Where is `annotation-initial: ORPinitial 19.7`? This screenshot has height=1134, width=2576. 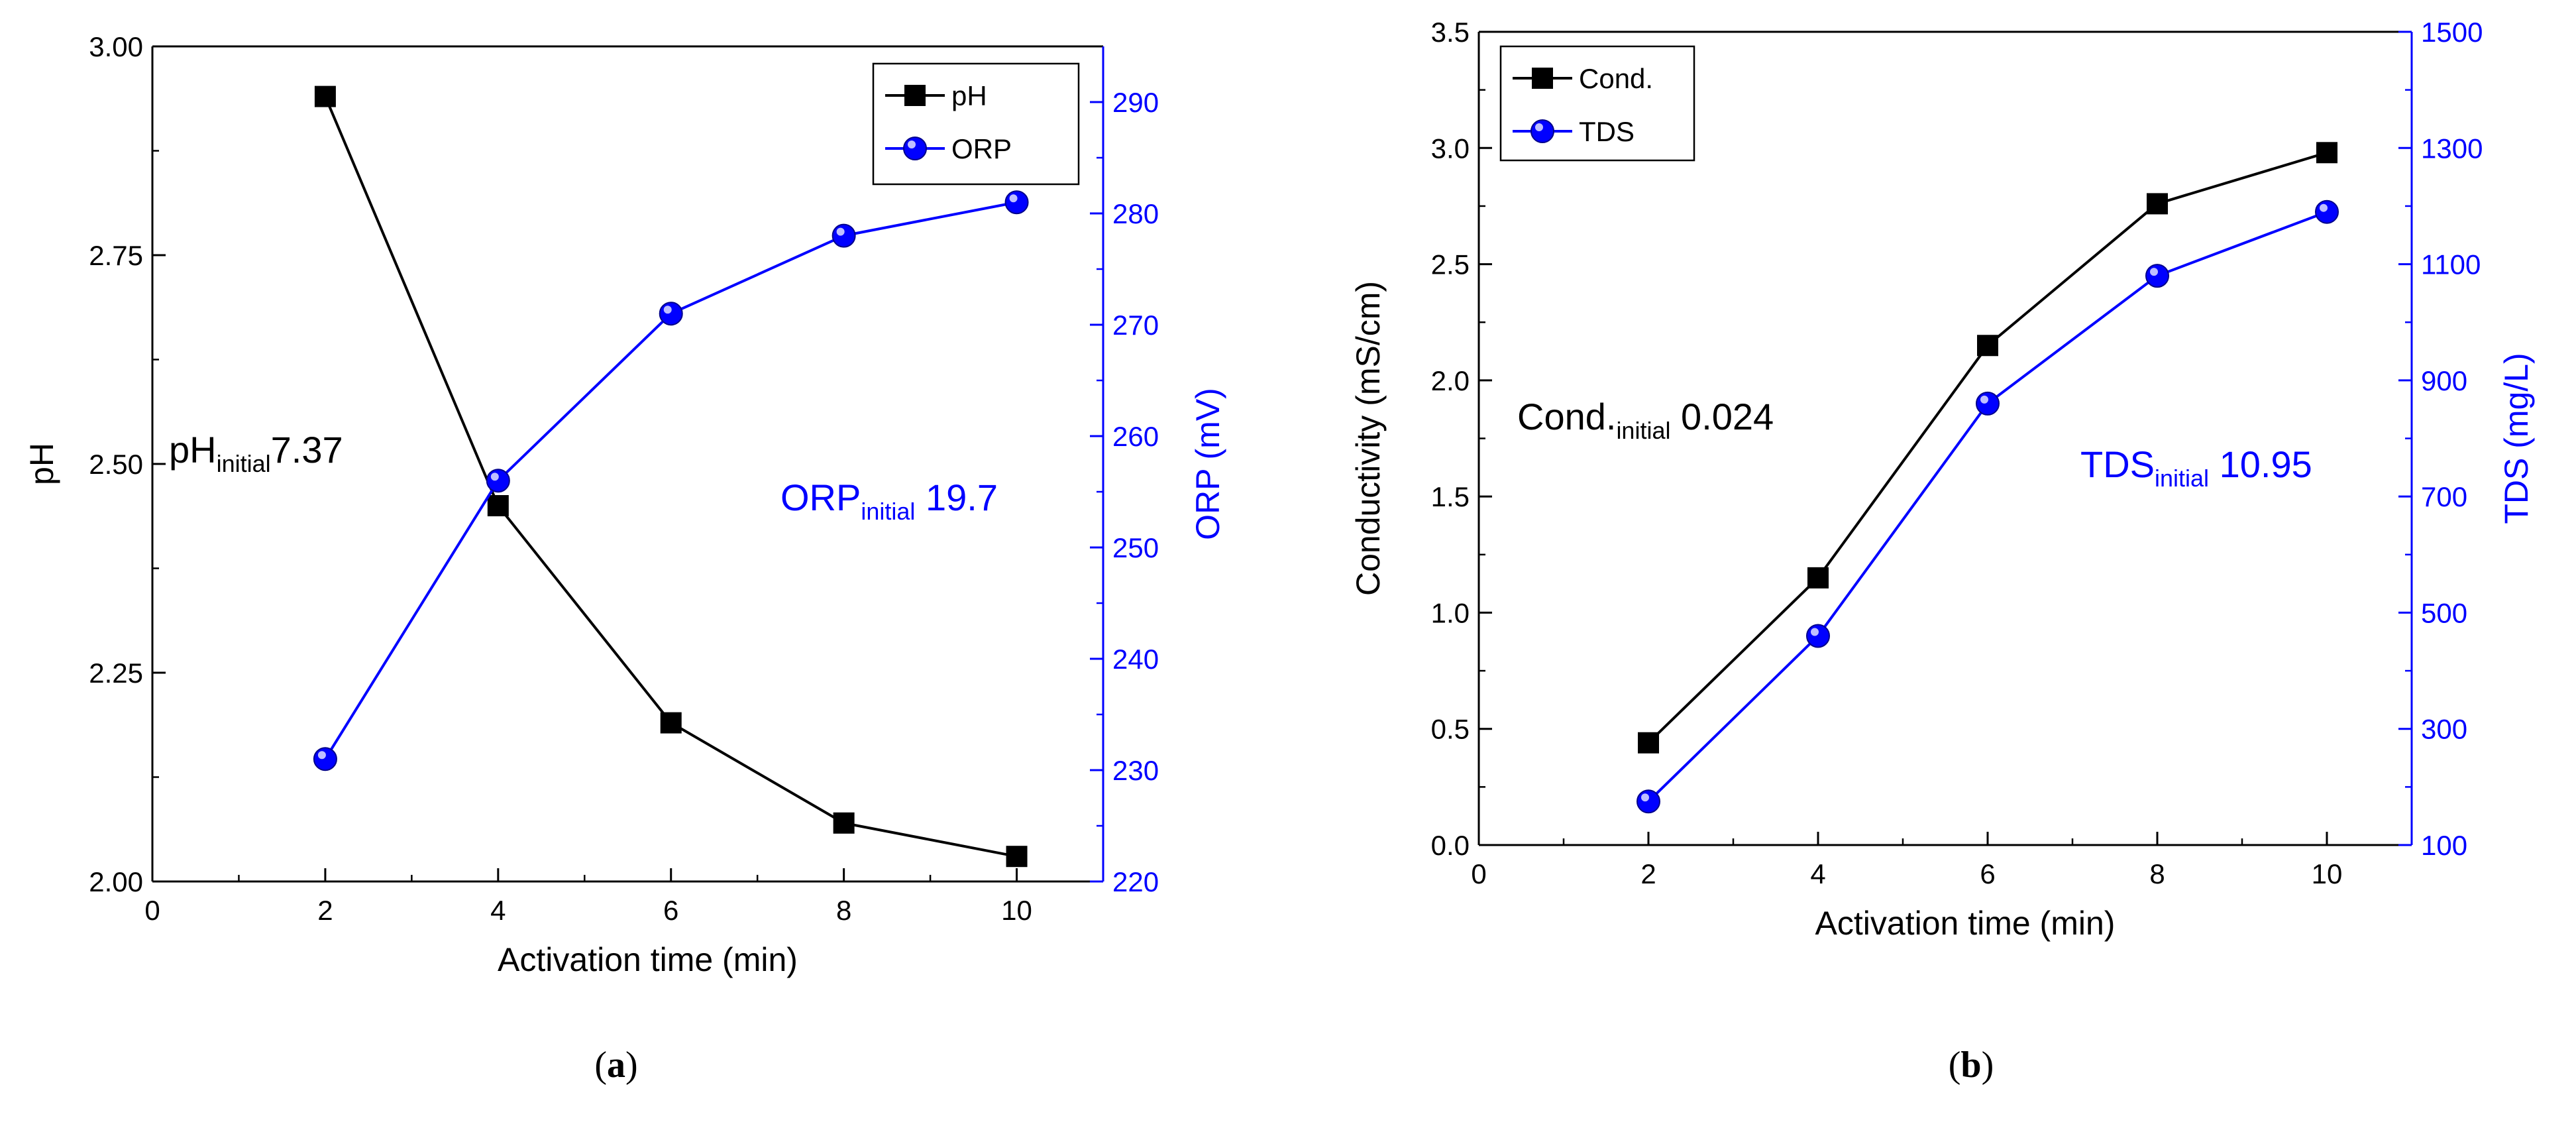
annotation-initial: ORPinitial 19.7 is located at coordinates (889, 501).